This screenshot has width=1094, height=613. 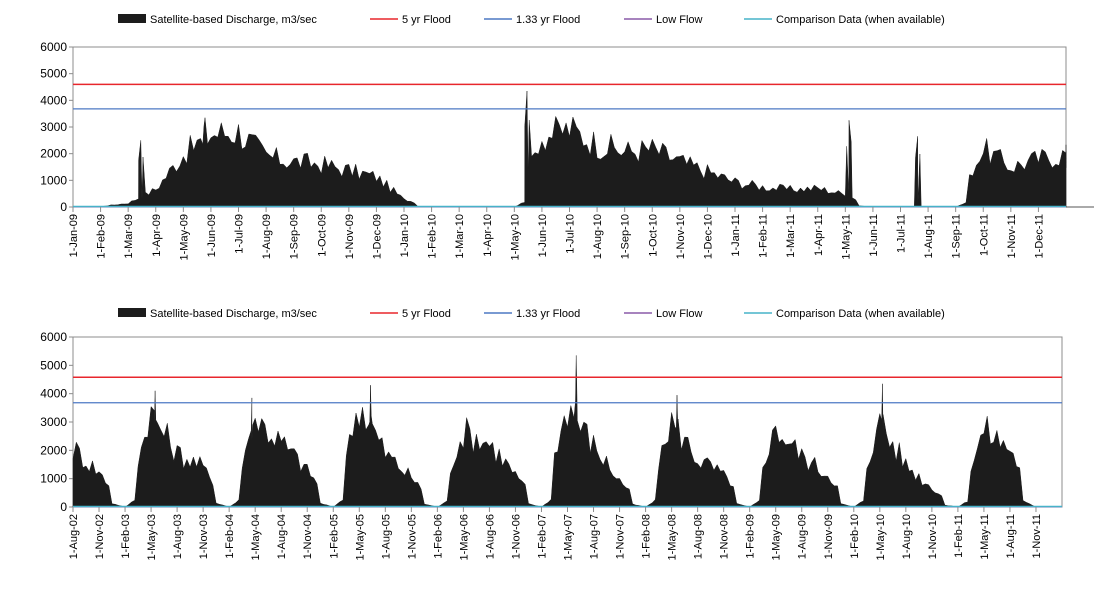 What do you see at coordinates (132, 312) in the screenshot?
I see `legend-swatch-discharge` at bounding box center [132, 312].